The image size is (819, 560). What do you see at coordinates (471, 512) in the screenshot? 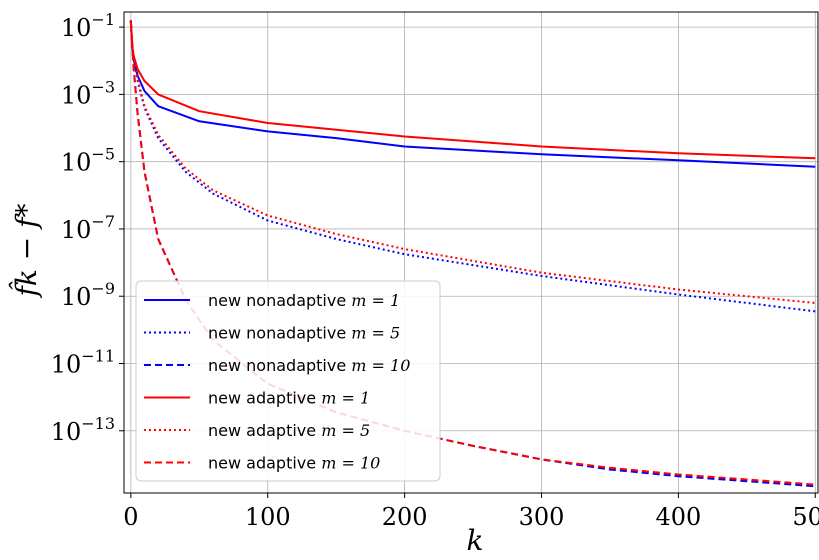
I see `x-axis: 0 100 200 300 400 500` at bounding box center [471, 512].